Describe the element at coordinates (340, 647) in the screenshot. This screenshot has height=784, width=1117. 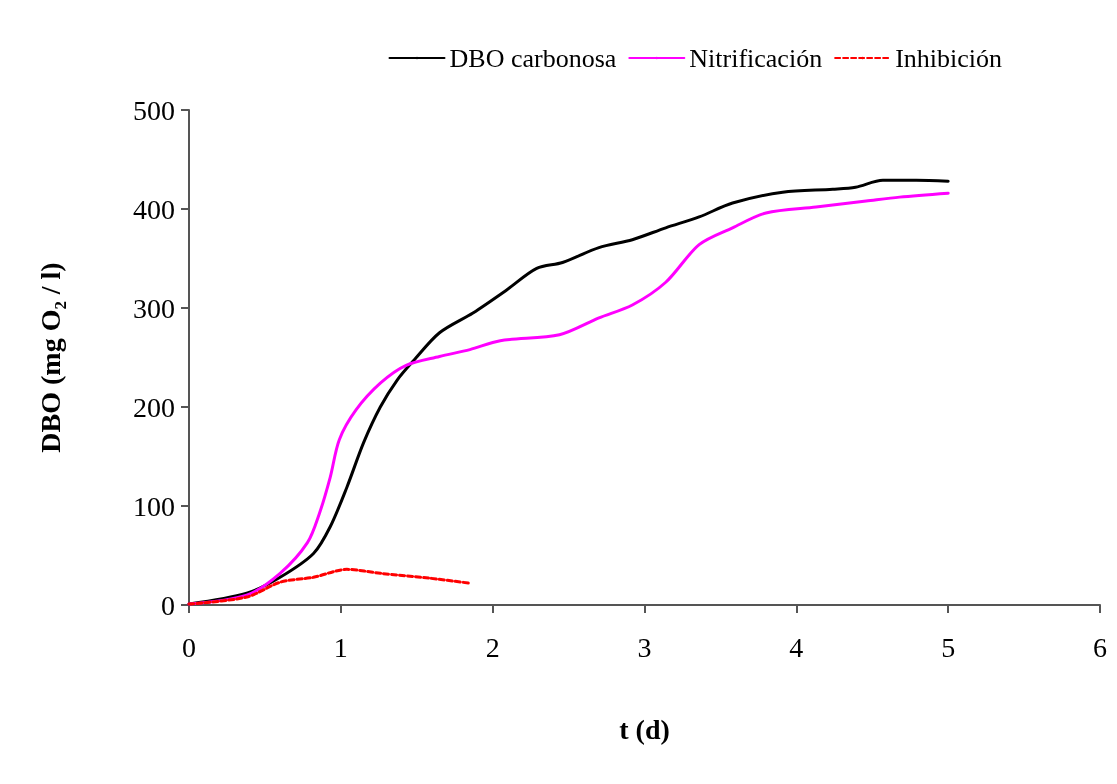
I see `x-tick-label: 1` at that location.